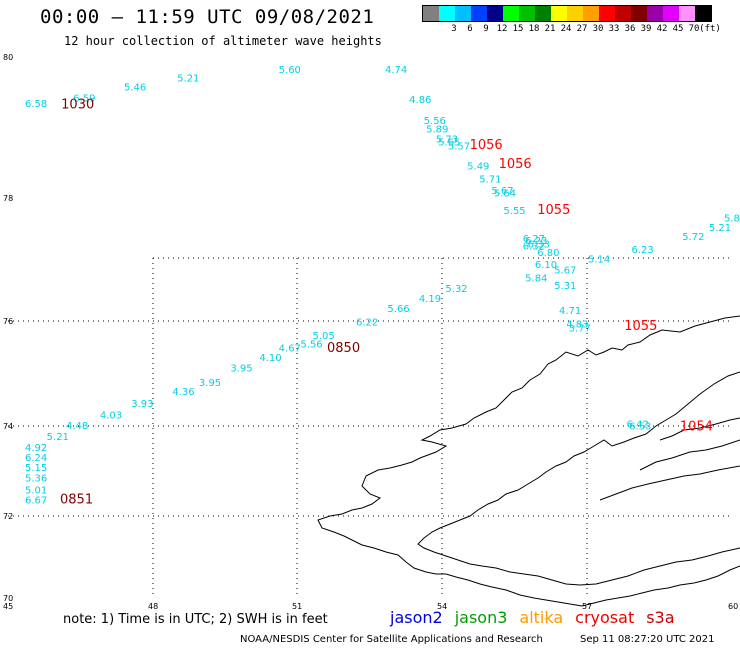  What do you see at coordinates (638, 425) in the screenshot?
I see `wave-height-label: 6.42` at bounding box center [638, 425].